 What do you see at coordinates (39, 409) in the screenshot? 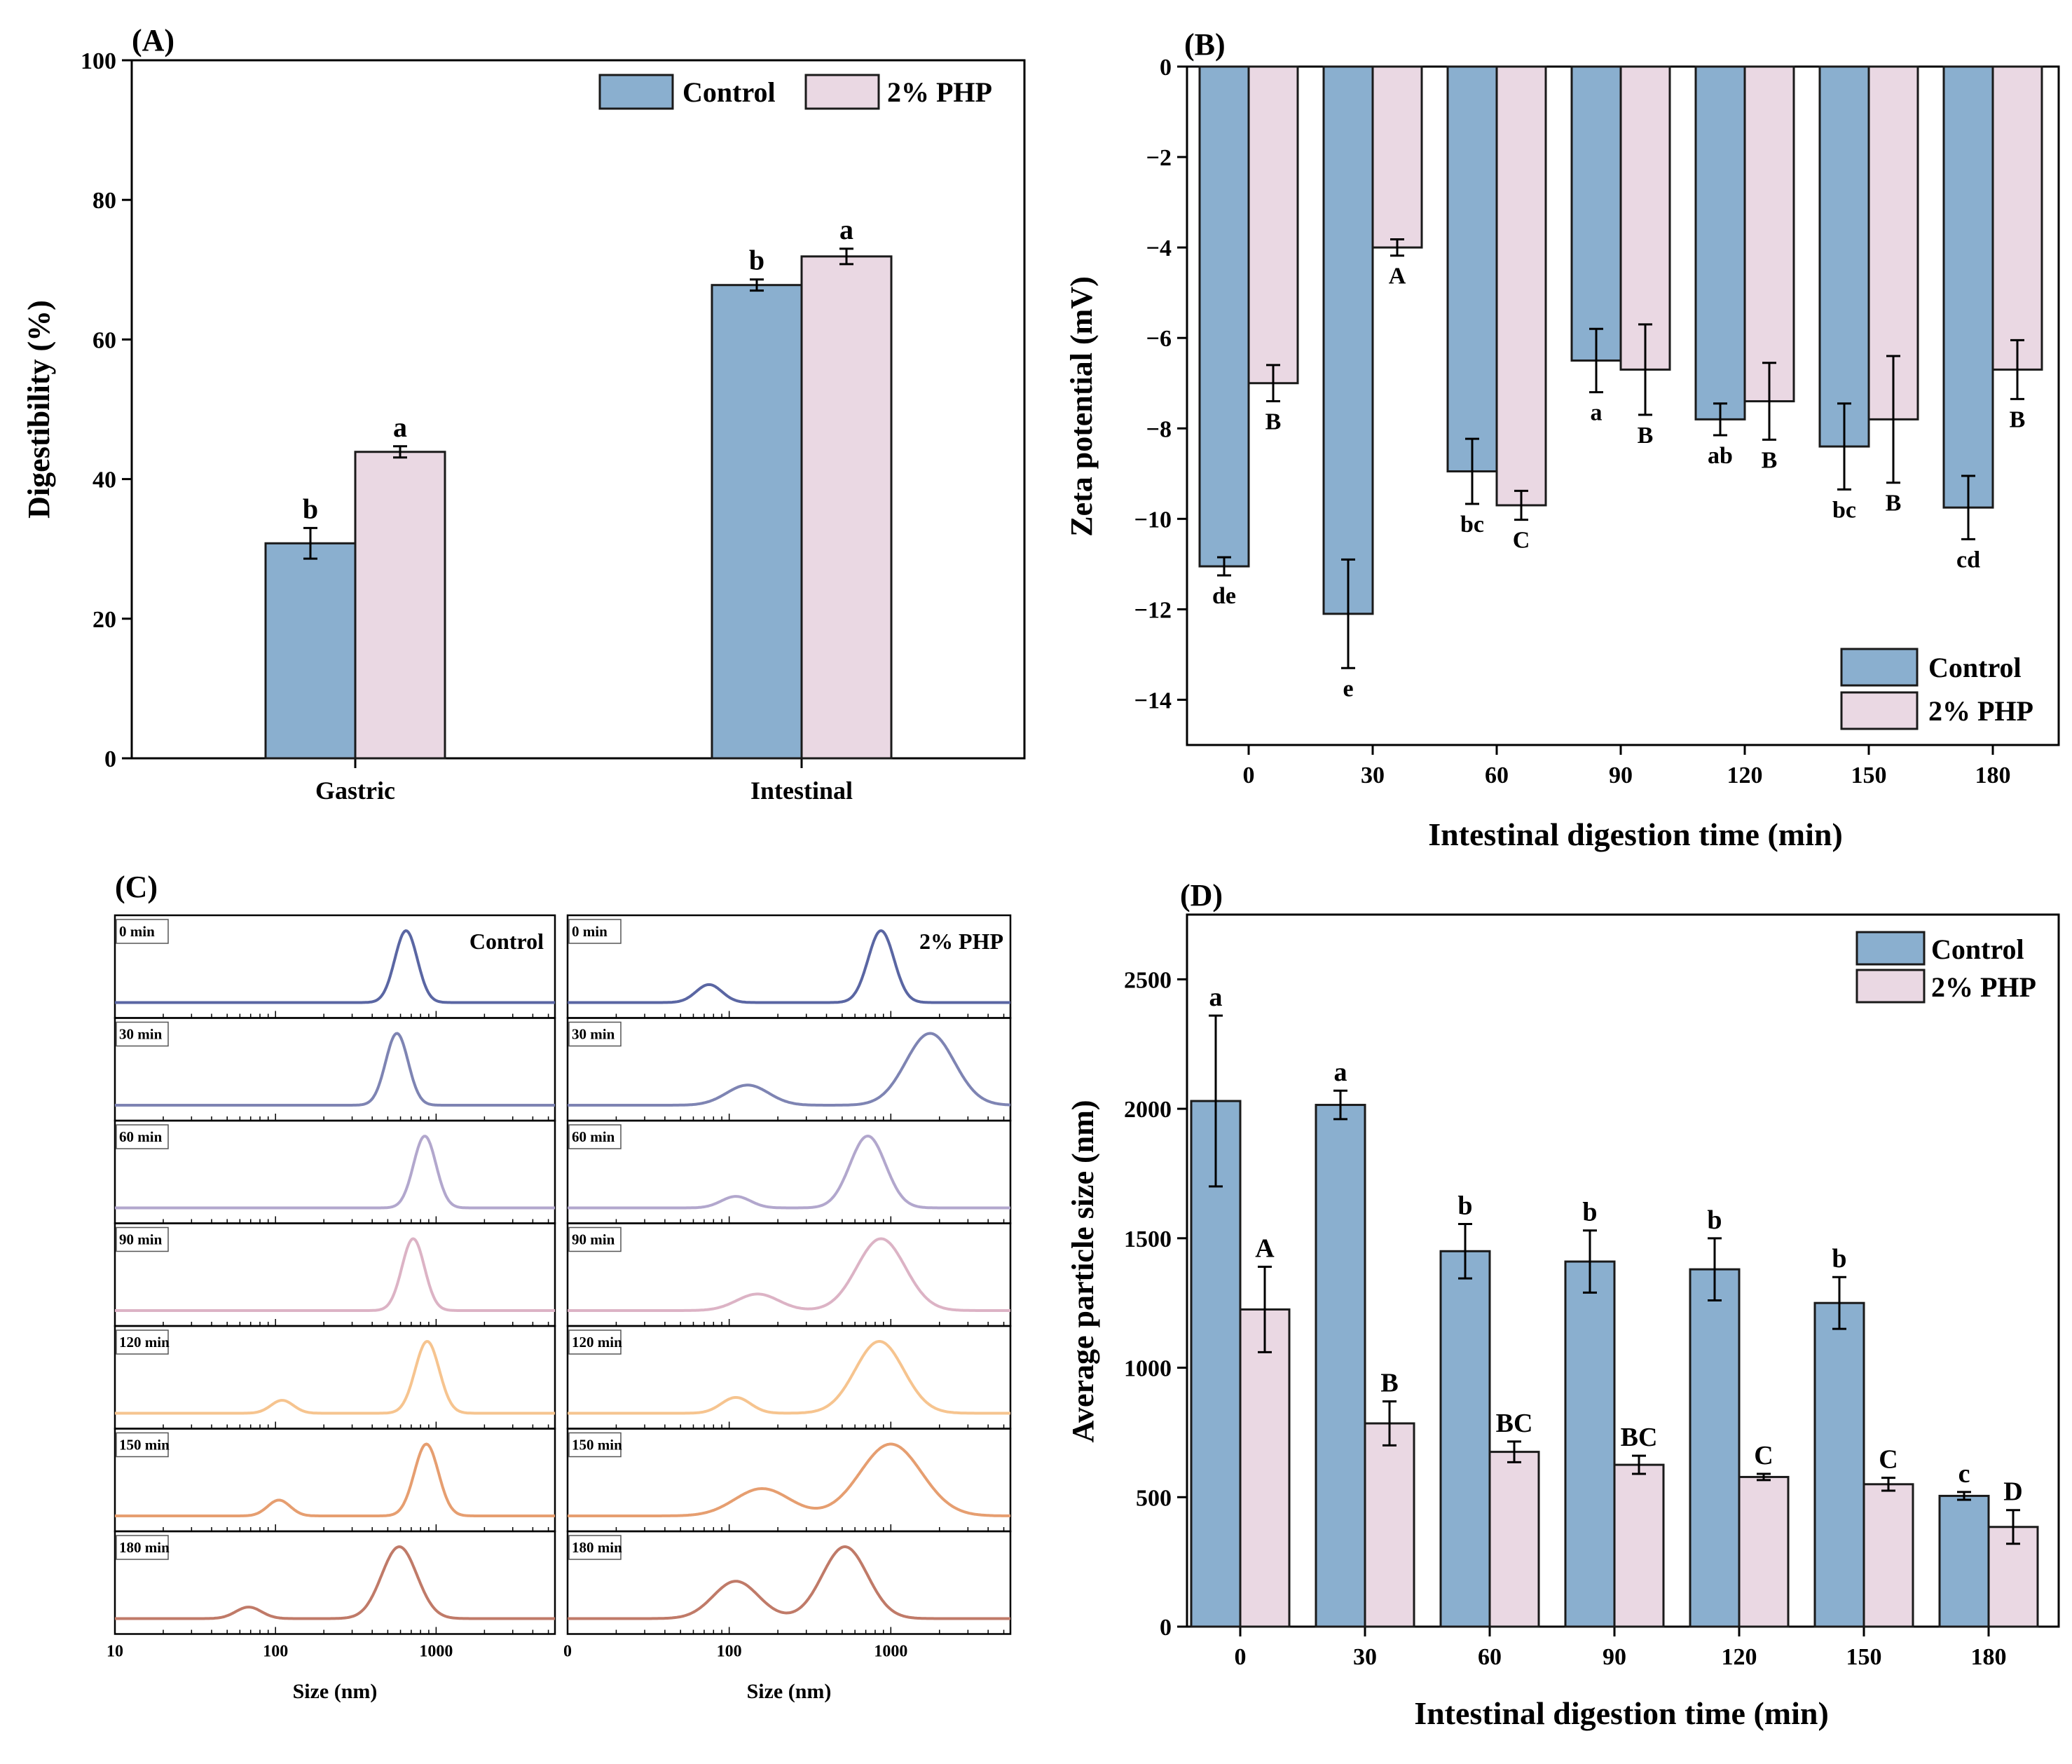
I see `panel-a-ylabel: Digestibility (%)` at bounding box center [39, 409].